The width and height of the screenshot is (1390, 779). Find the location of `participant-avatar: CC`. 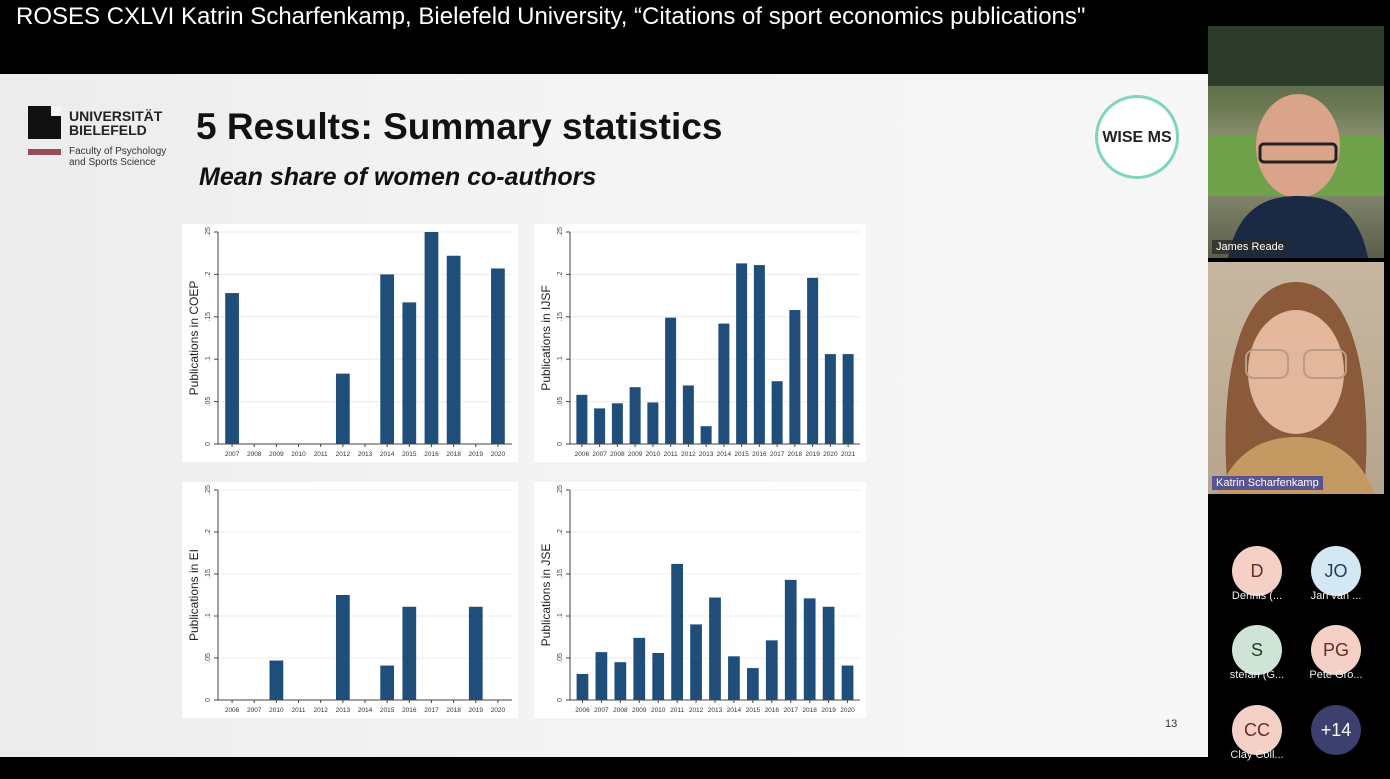

participant-avatar: CC is located at coordinates (1257, 730).